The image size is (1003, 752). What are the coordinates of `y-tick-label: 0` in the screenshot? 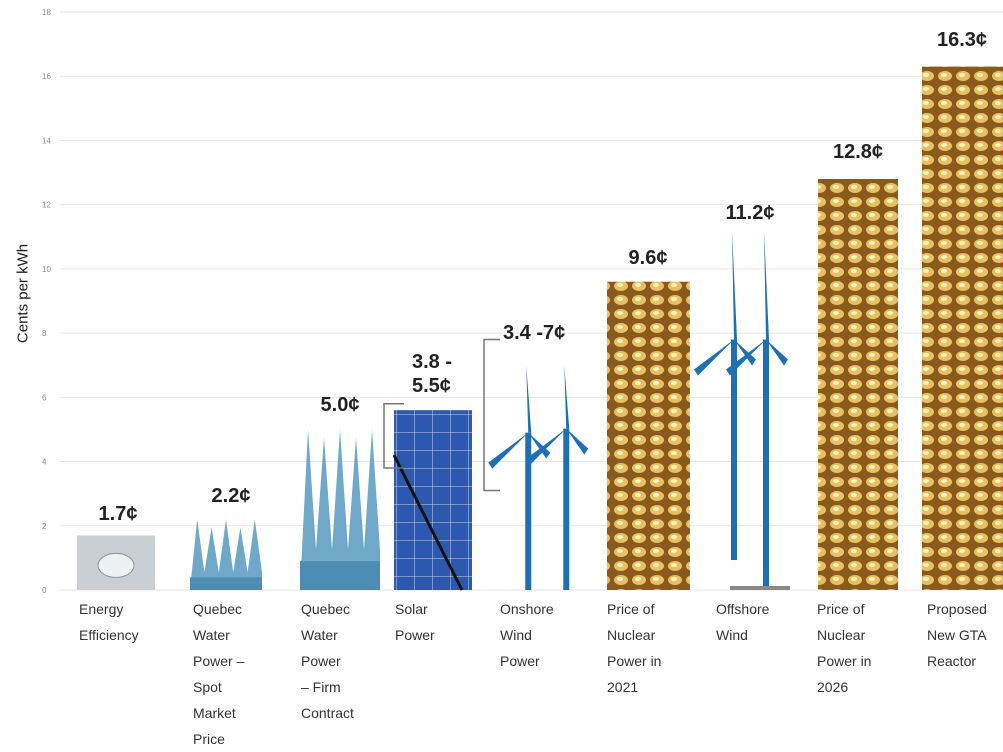 It's located at (44, 590).